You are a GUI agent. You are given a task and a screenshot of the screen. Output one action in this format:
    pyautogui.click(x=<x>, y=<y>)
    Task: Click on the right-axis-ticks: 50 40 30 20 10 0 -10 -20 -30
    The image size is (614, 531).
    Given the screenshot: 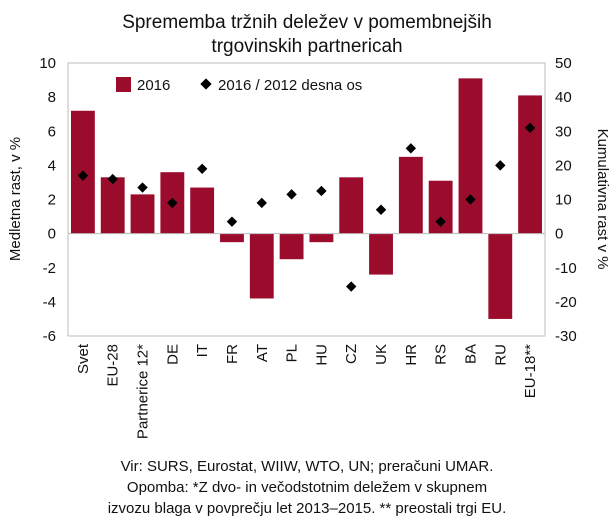 What is the action you would take?
    pyautogui.click(x=566, y=200)
    